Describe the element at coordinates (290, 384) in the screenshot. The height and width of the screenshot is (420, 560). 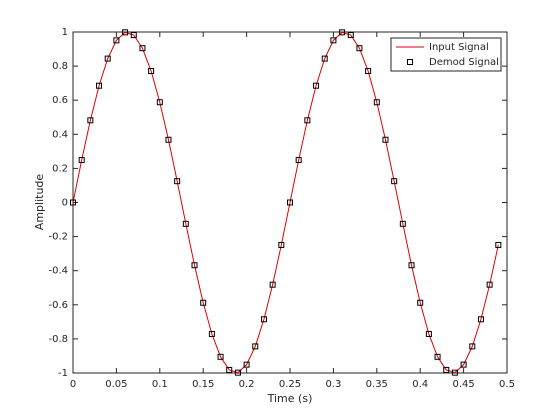
I see `x-tick-label: 0.25` at that location.